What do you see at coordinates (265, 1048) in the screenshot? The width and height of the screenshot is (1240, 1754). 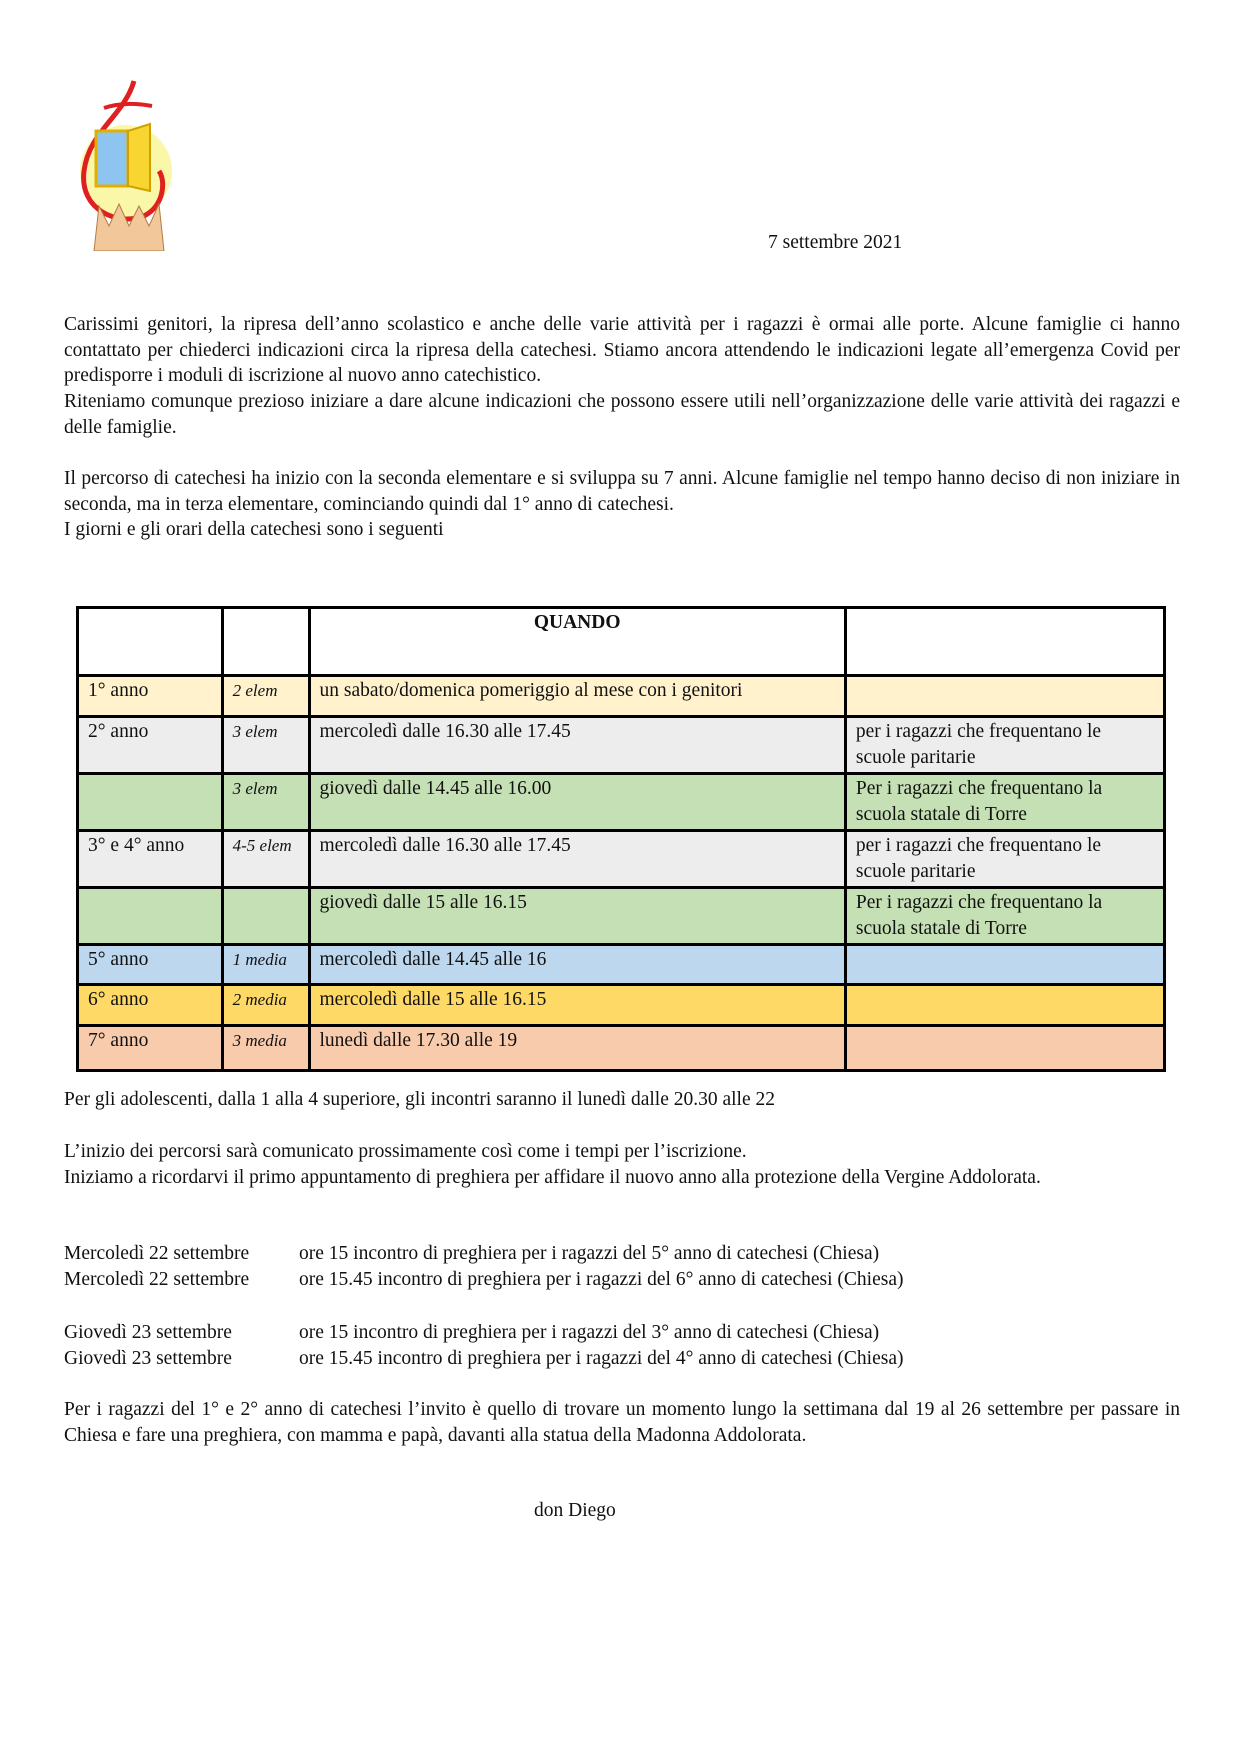 I see `class-cell: 3 media` at bounding box center [265, 1048].